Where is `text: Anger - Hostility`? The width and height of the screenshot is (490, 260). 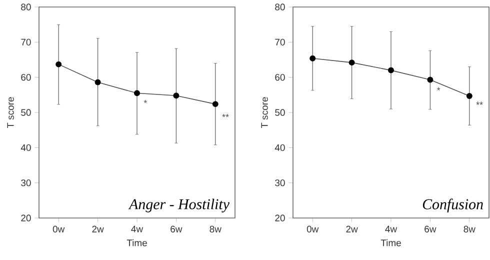 text: Anger - Hostility is located at coordinates (179, 205).